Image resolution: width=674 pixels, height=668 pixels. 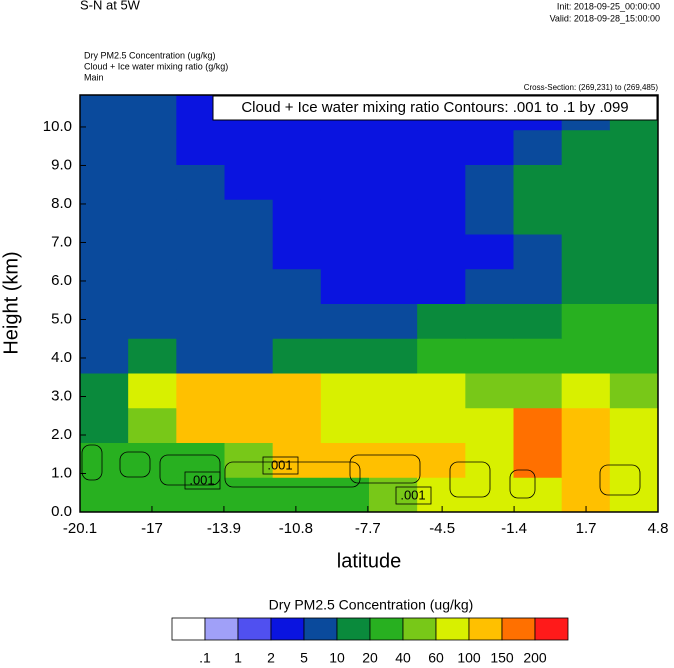 I want to click on y-tick-label: 2.0, so click(x=61, y=434).